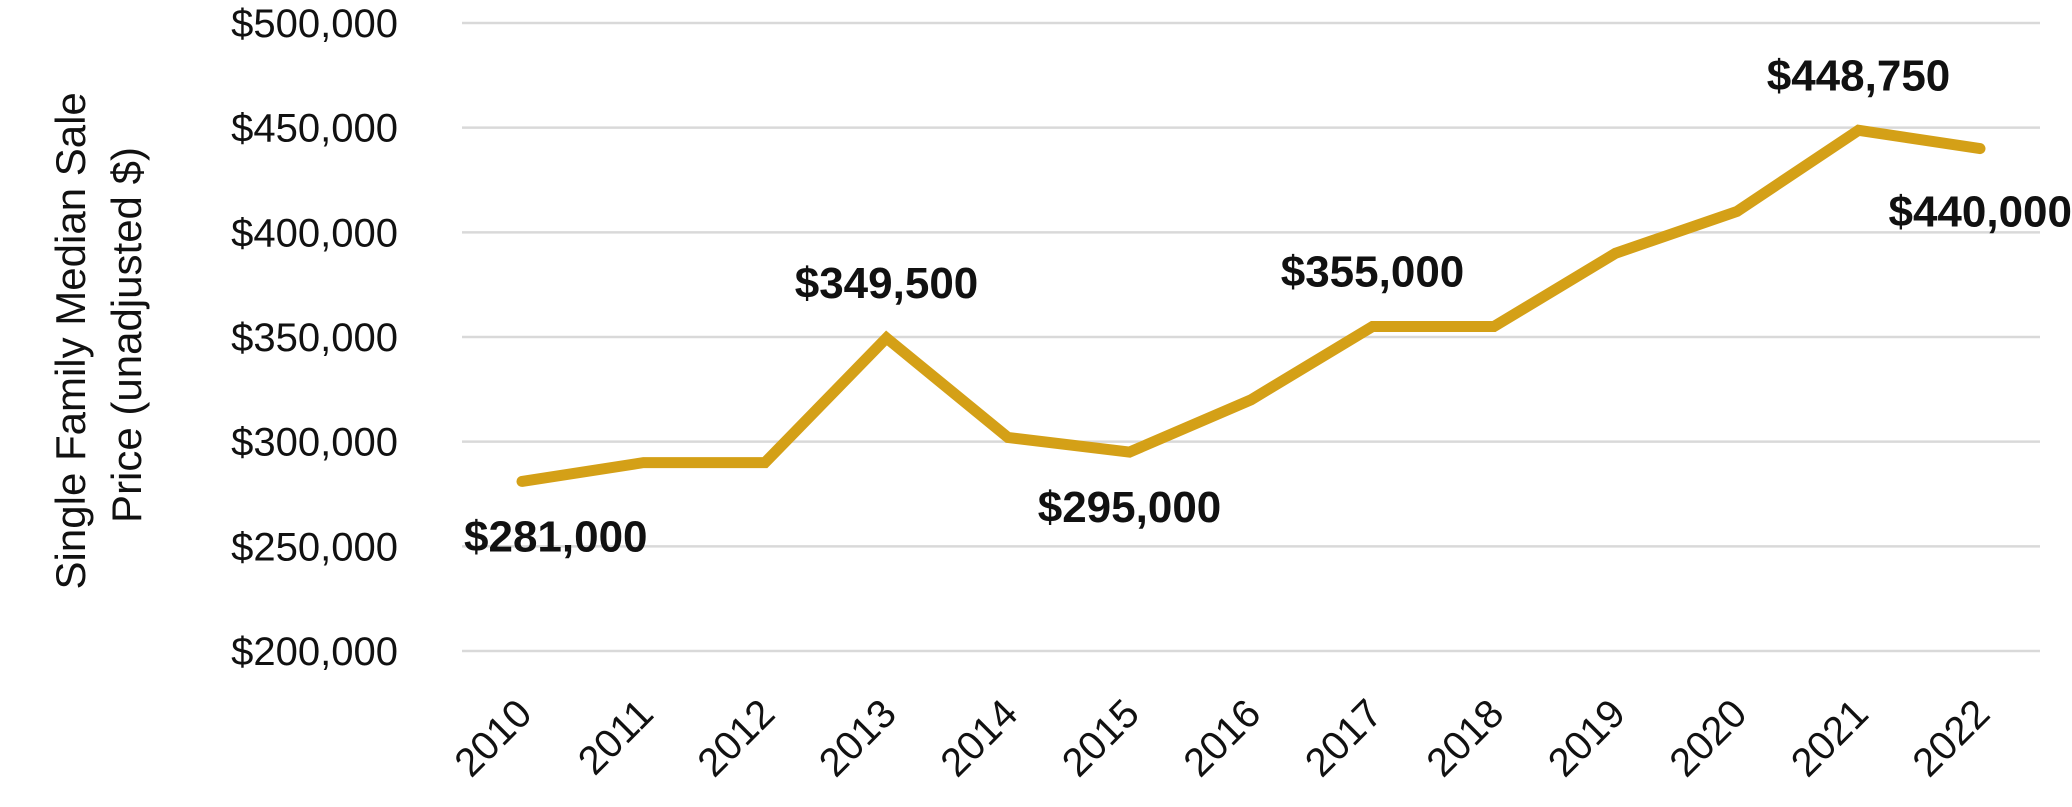 This screenshot has width=2072, height=807. What do you see at coordinates (1830, 738) in the screenshot?
I see `x-tick-label: 2021` at bounding box center [1830, 738].